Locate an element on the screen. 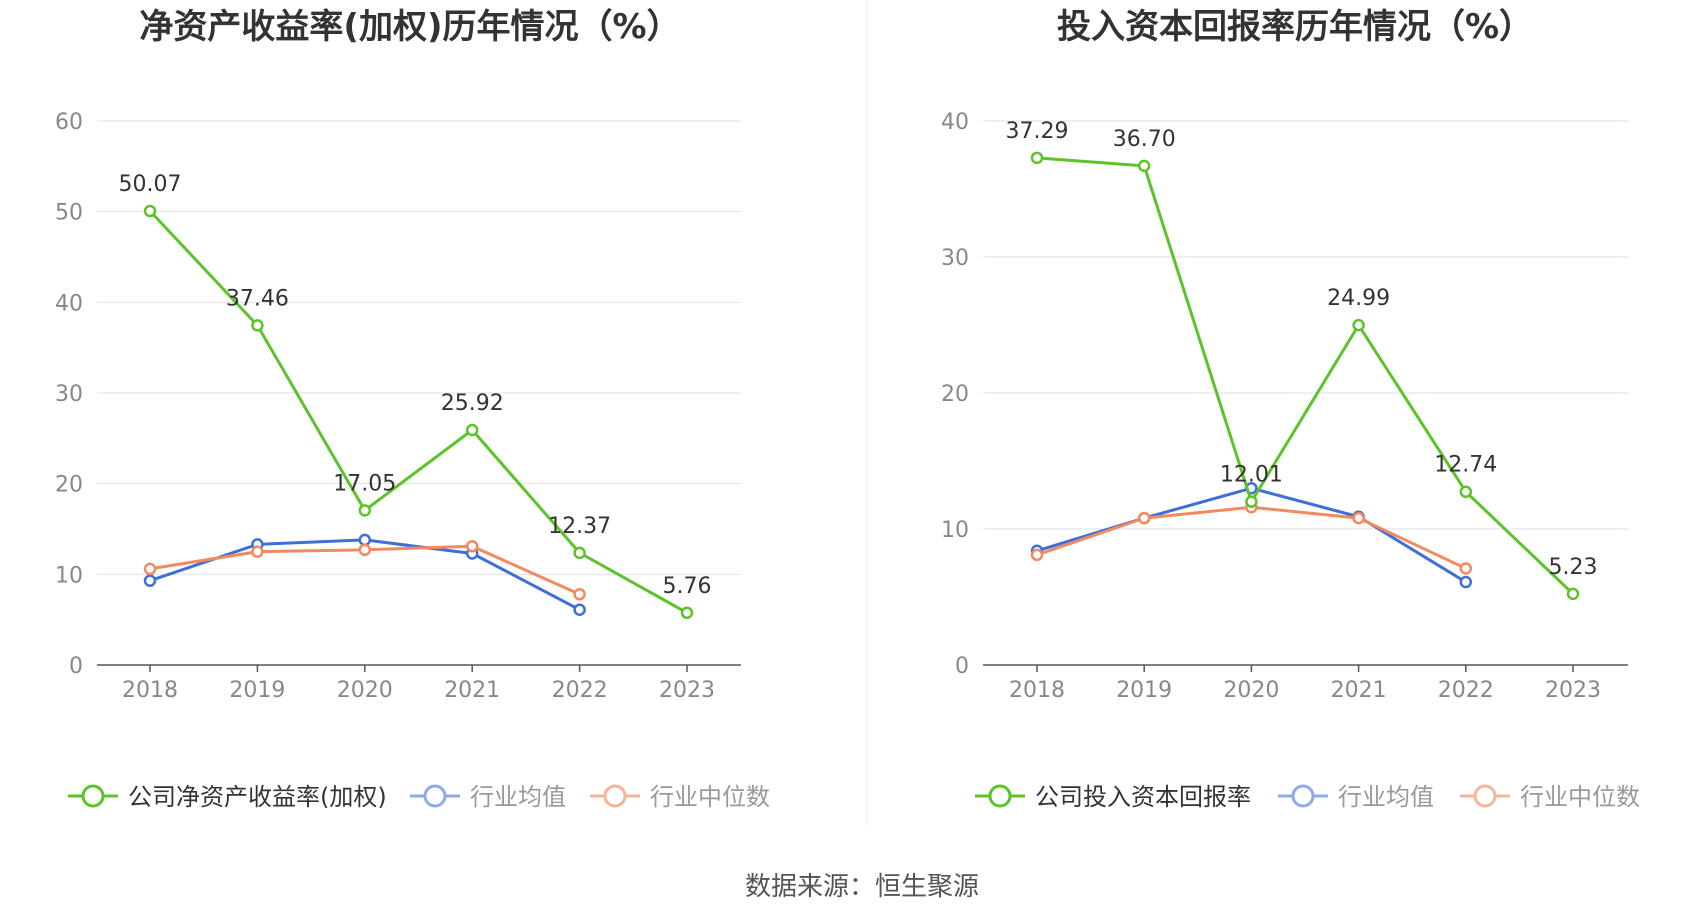 The width and height of the screenshot is (1700, 918). data-label: 5.76 is located at coordinates (687, 586).